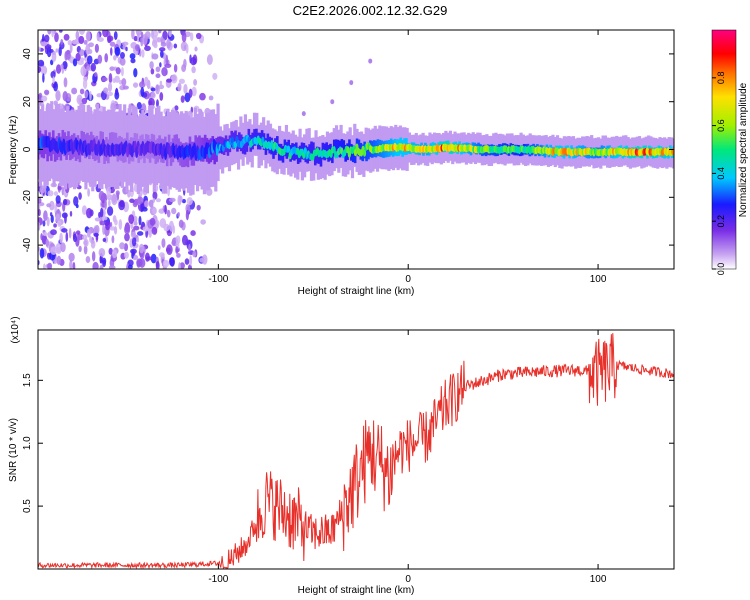  Describe the element at coordinates (13, 150) in the screenshot. I see `spectrogram-y-axis-label: Frequency (Hz)` at that location.